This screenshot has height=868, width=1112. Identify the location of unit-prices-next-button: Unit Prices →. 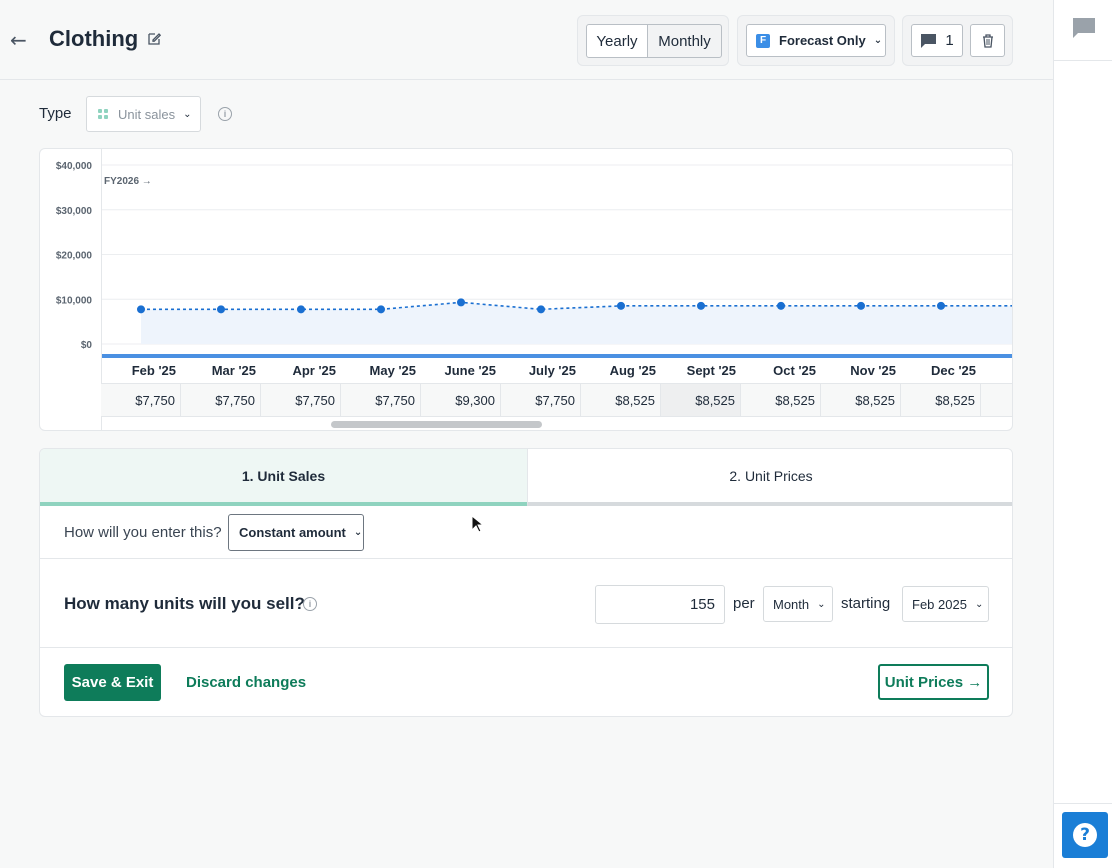
(933, 682).